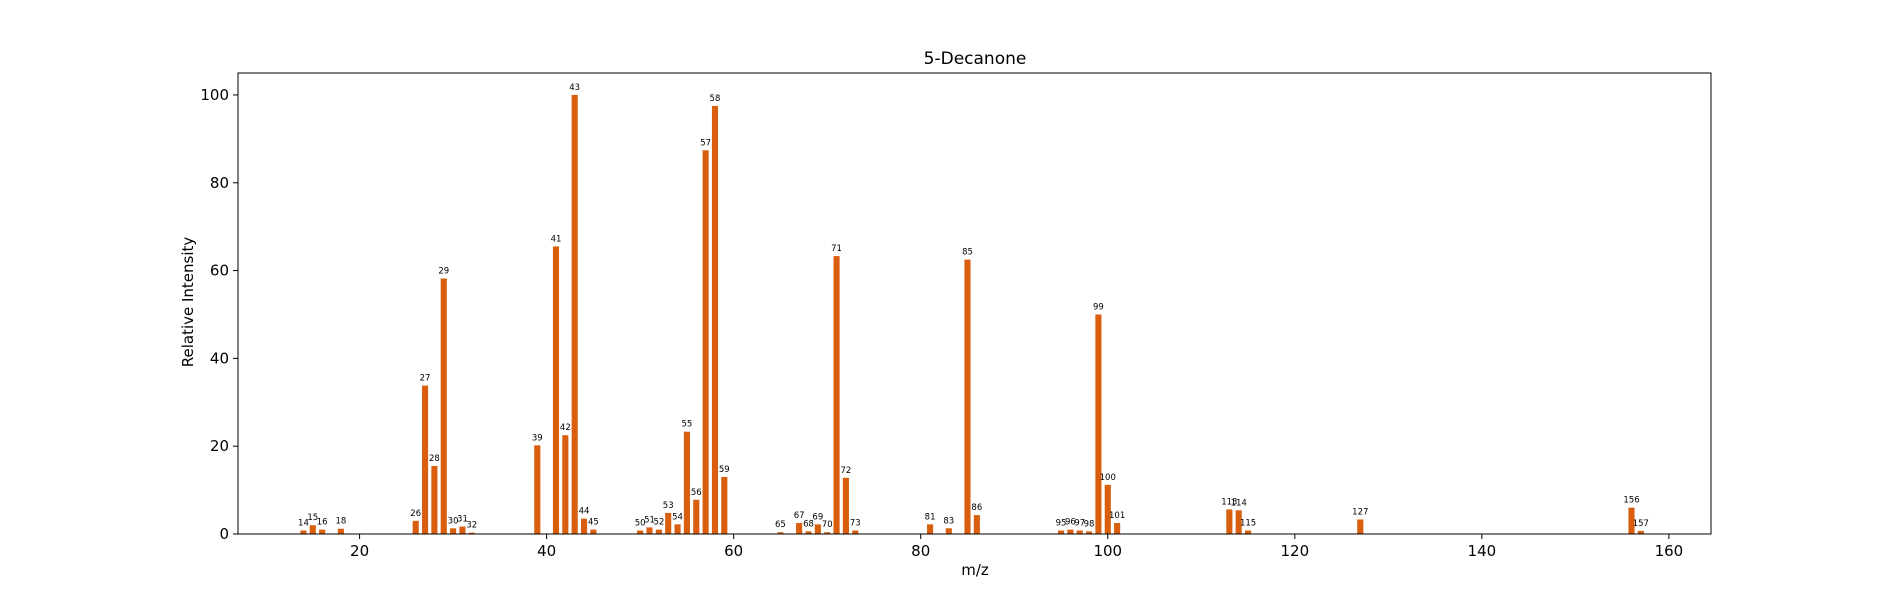 This screenshot has height=604, width=1900. I want to click on data-label-mz-114: 114, so click(1239, 503).